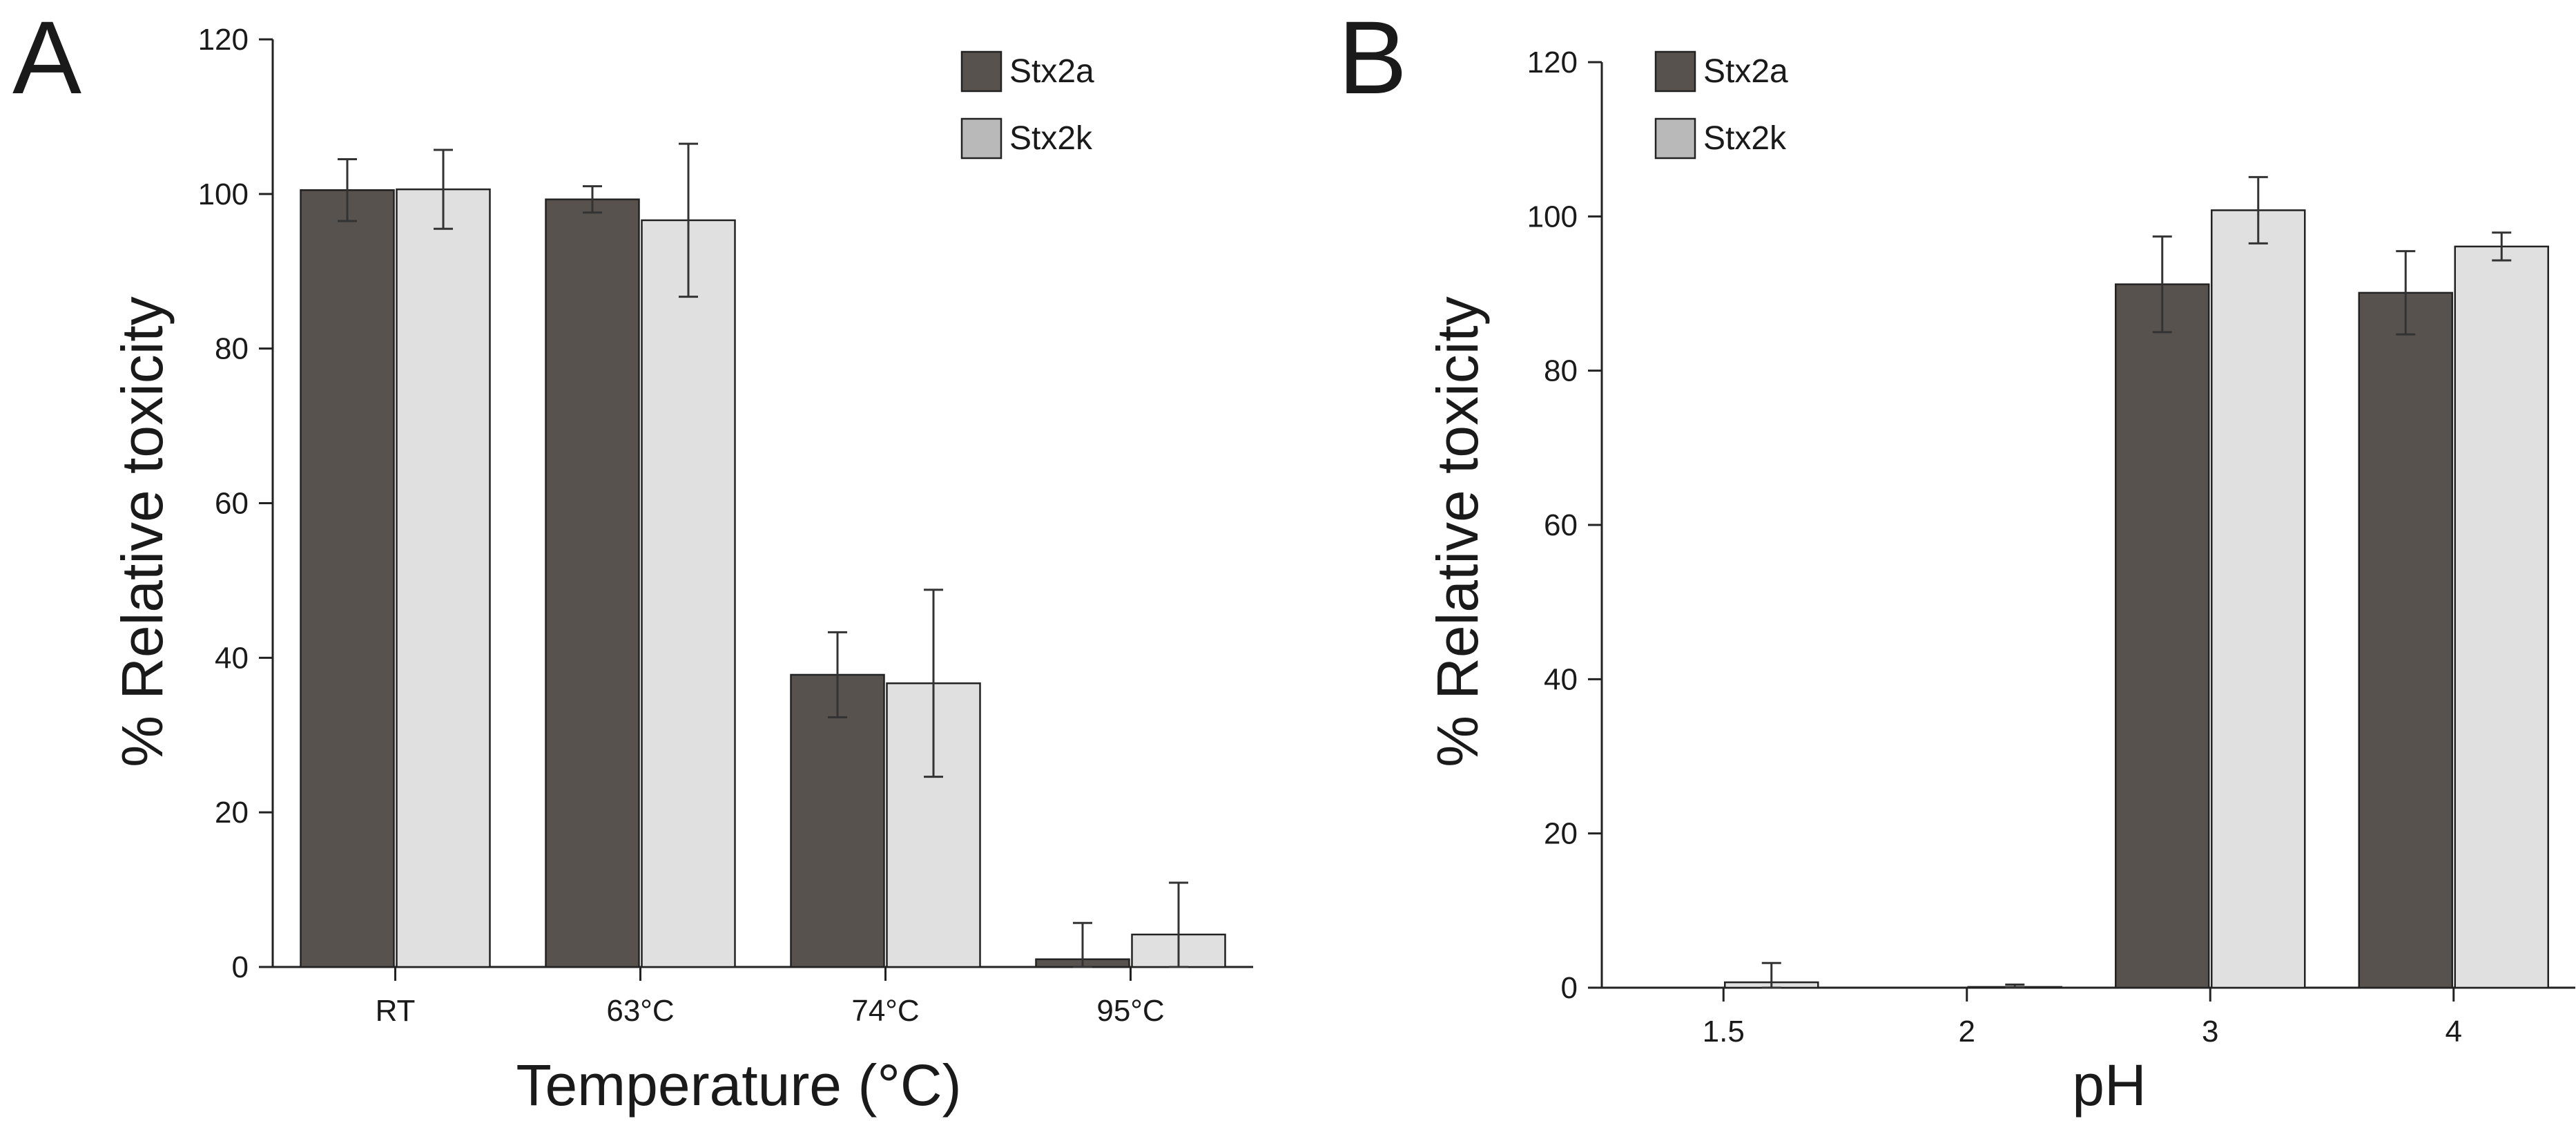 This screenshot has width=2576, height=1121. What do you see at coordinates (1130, 1011) in the screenshot?
I see `x-tick-label: 95°C` at bounding box center [1130, 1011].